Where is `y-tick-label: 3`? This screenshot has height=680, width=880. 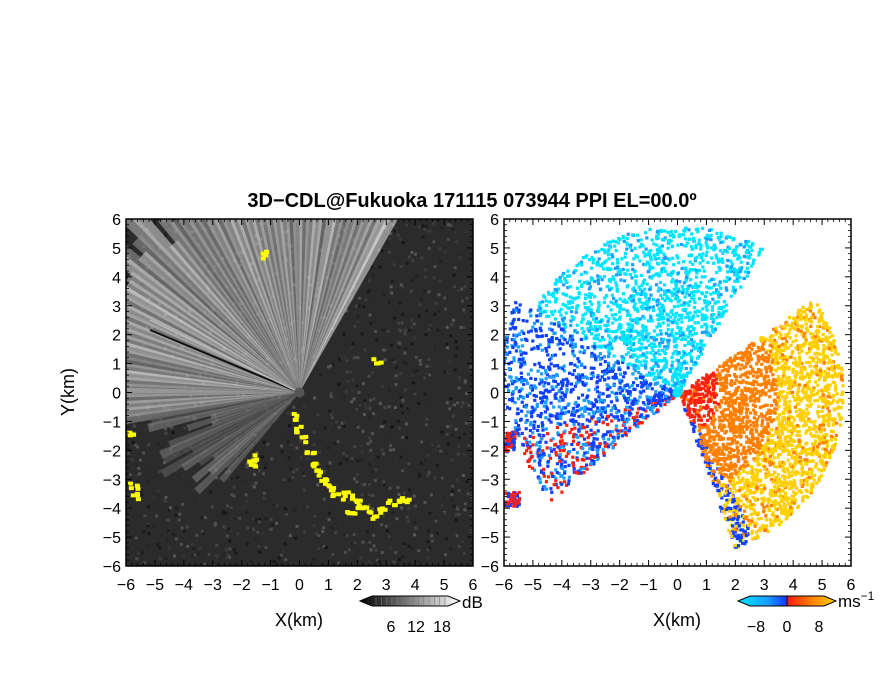 y-tick-label: 3 is located at coordinates (116, 307).